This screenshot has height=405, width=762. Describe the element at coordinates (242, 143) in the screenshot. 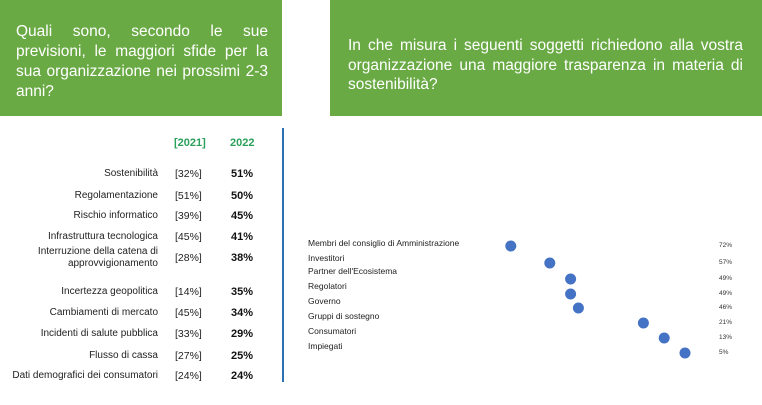

I see `header-curr-year: 2022` at that location.